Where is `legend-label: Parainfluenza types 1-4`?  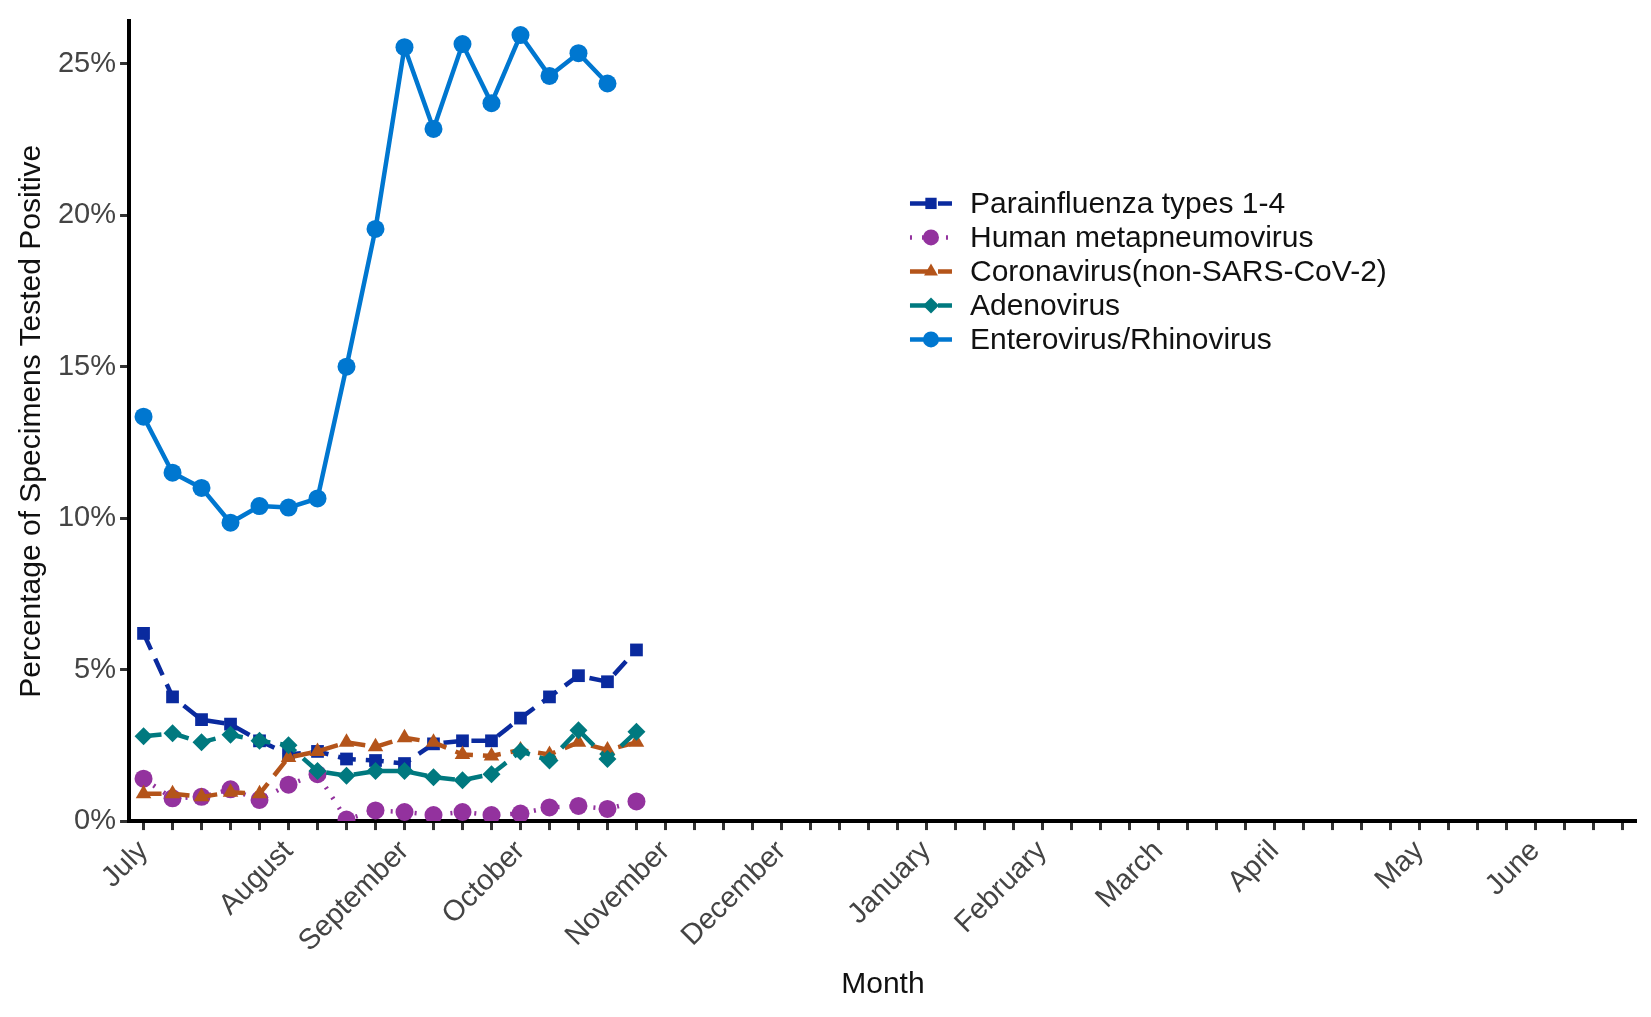 legend-label: Parainfluenza types 1-4 is located at coordinates (1127, 202).